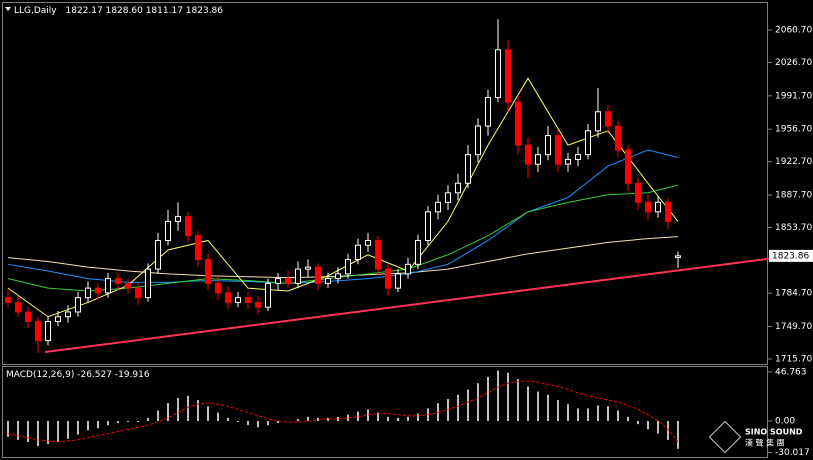 The image size is (813, 460). Describe the element at coordinates (793, 359) in the screenshot. I see `y-tick-label: 1715.70` at that location.